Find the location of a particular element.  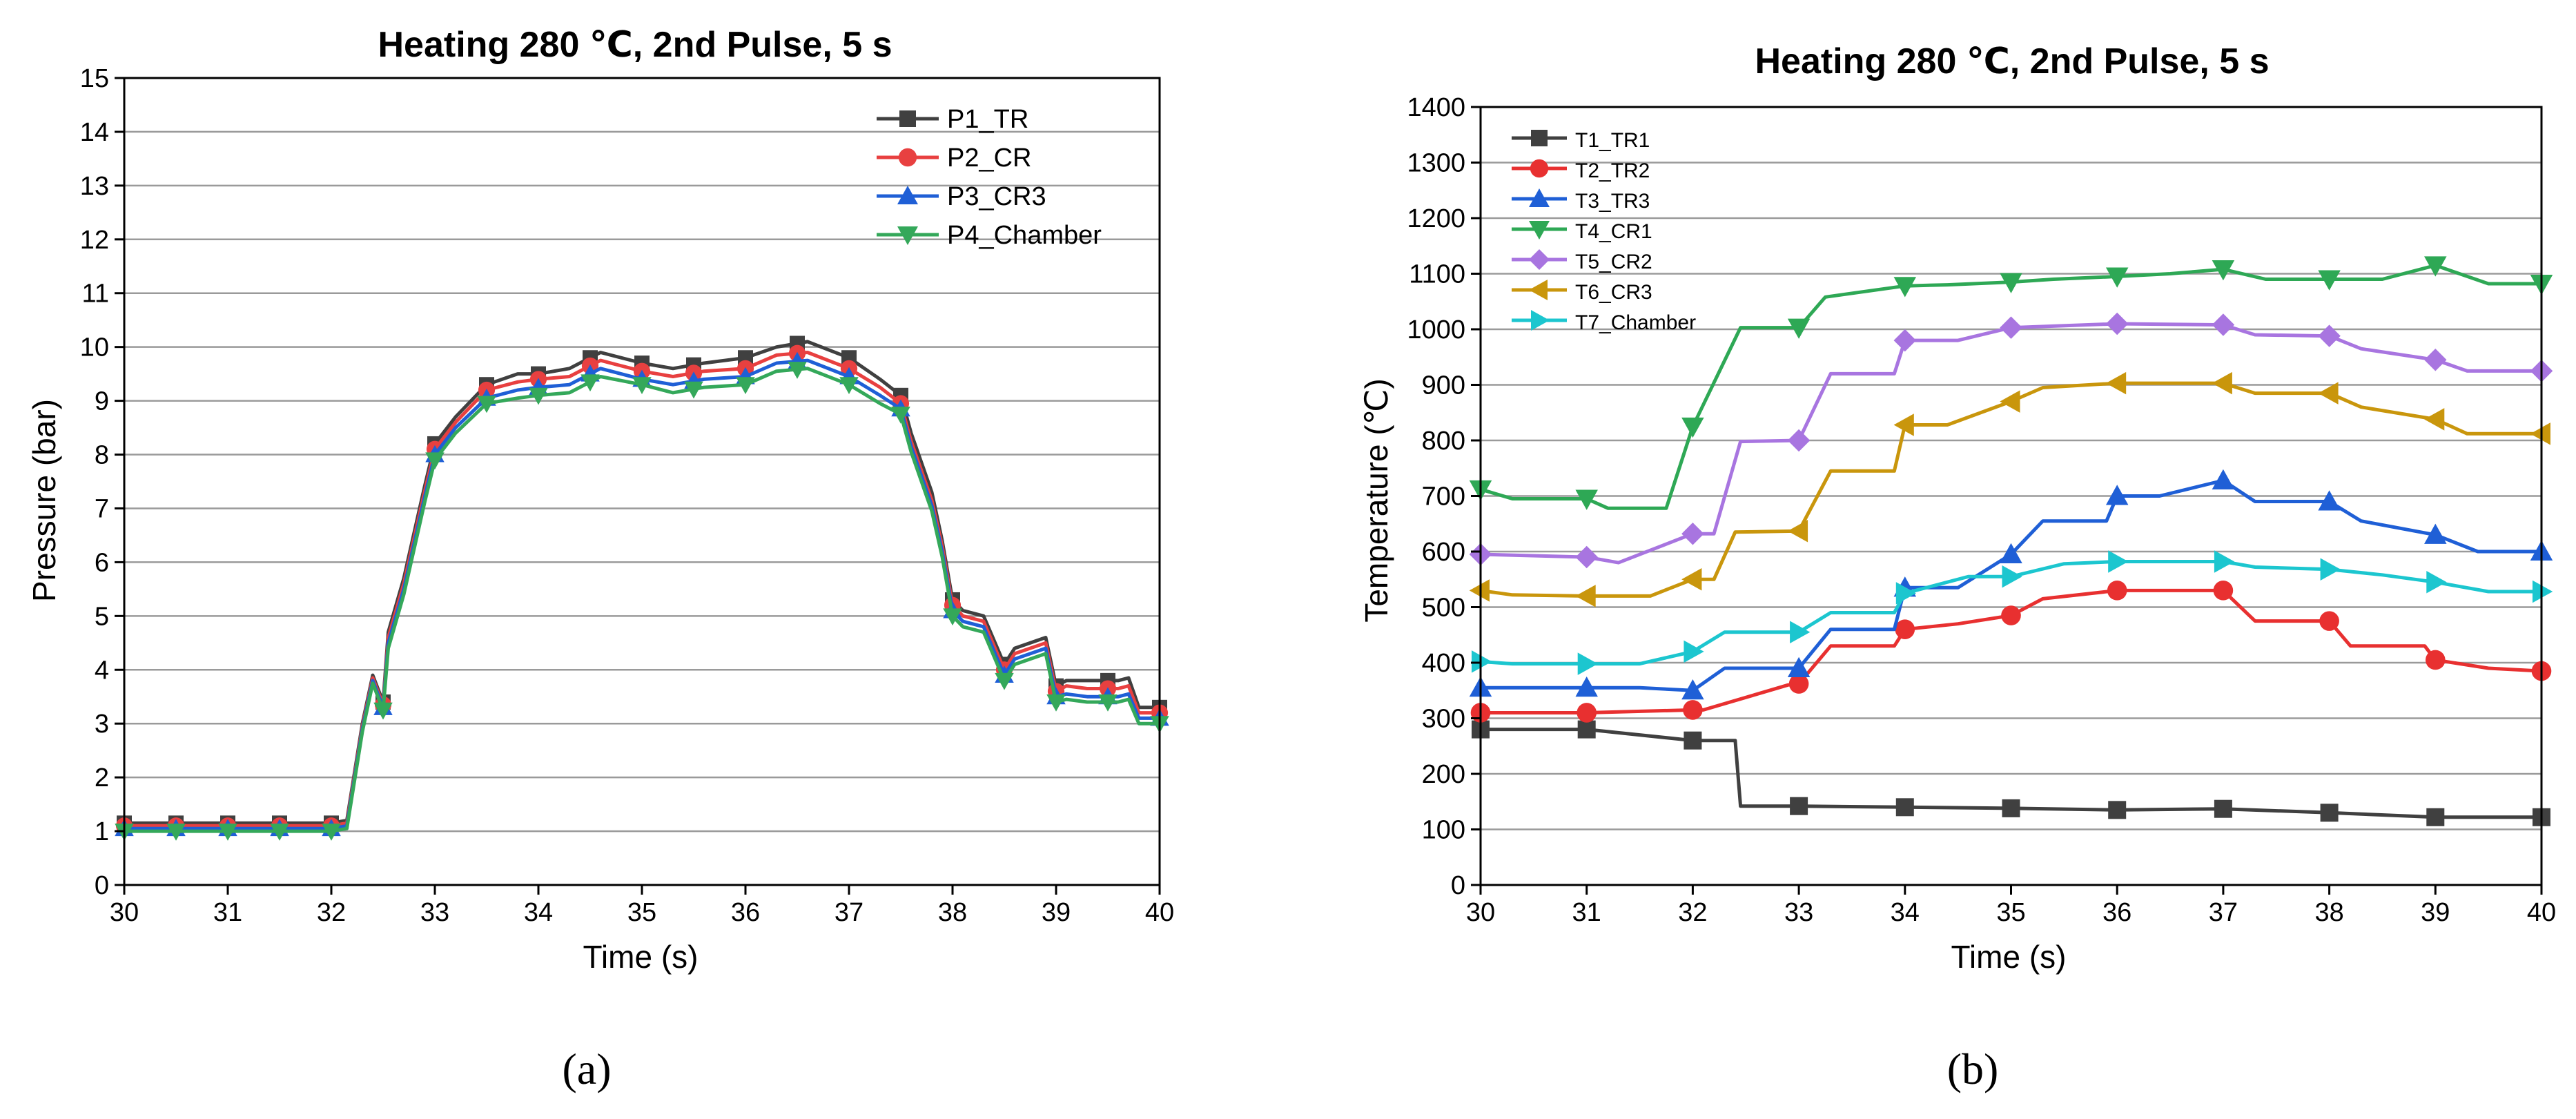

legend-label: P3_CR3 is located at coordinates (996, 196).